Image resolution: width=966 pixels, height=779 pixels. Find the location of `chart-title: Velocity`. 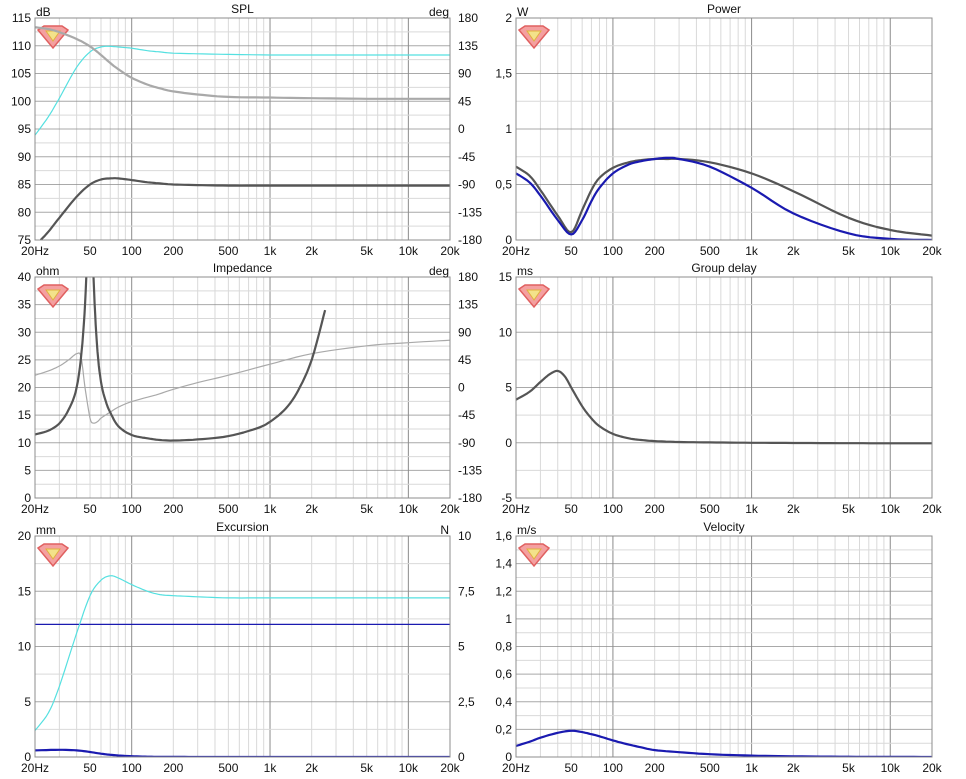

chart-title: Velocity is located at coordinates (723, 527).